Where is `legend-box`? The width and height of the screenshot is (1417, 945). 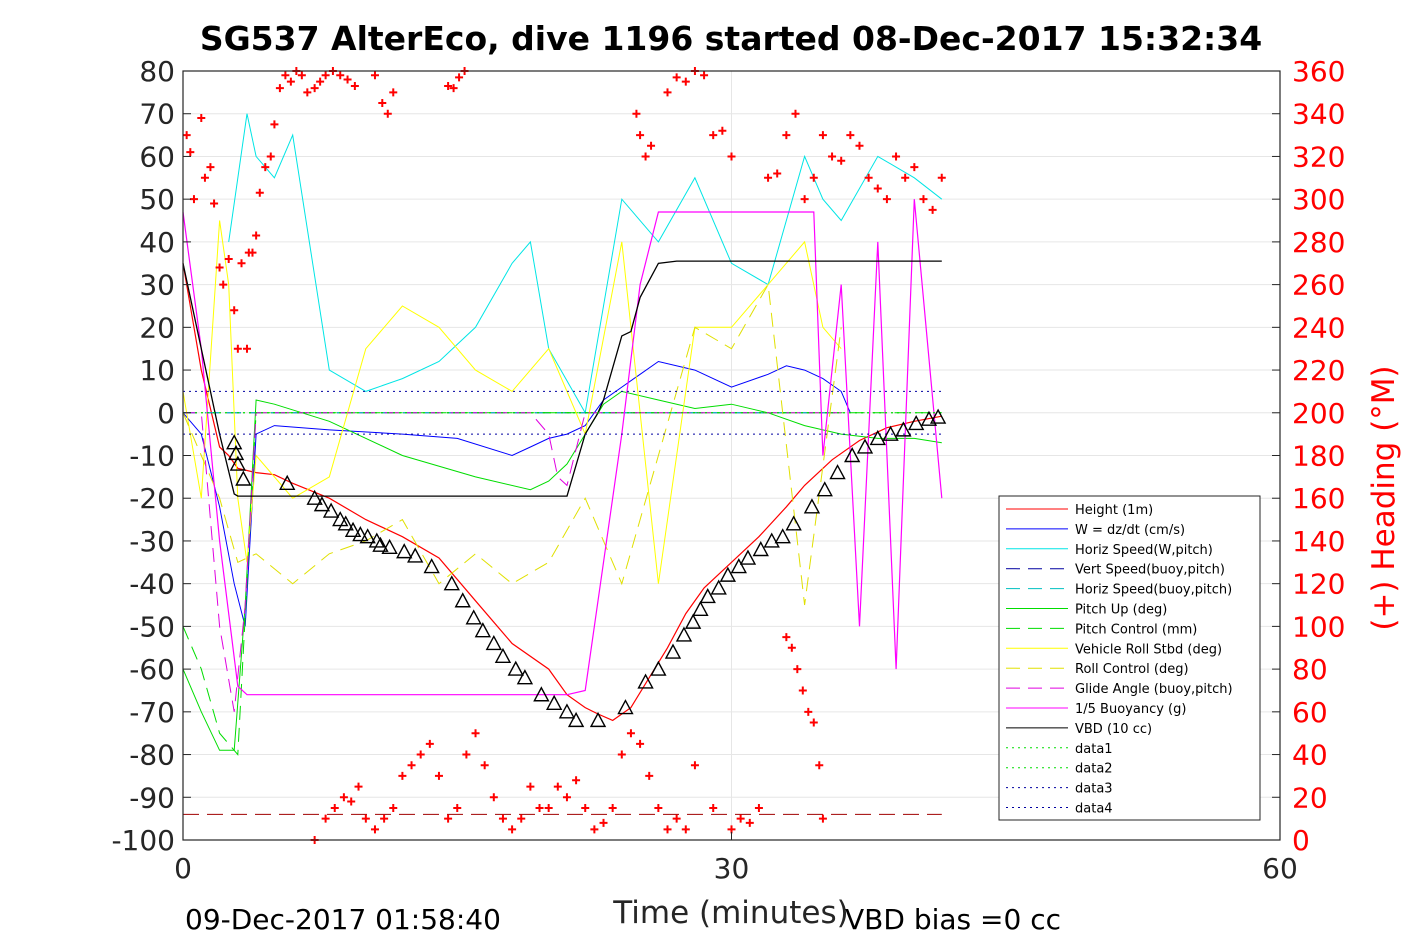
legend-box is located at coordinates (1129, 658).